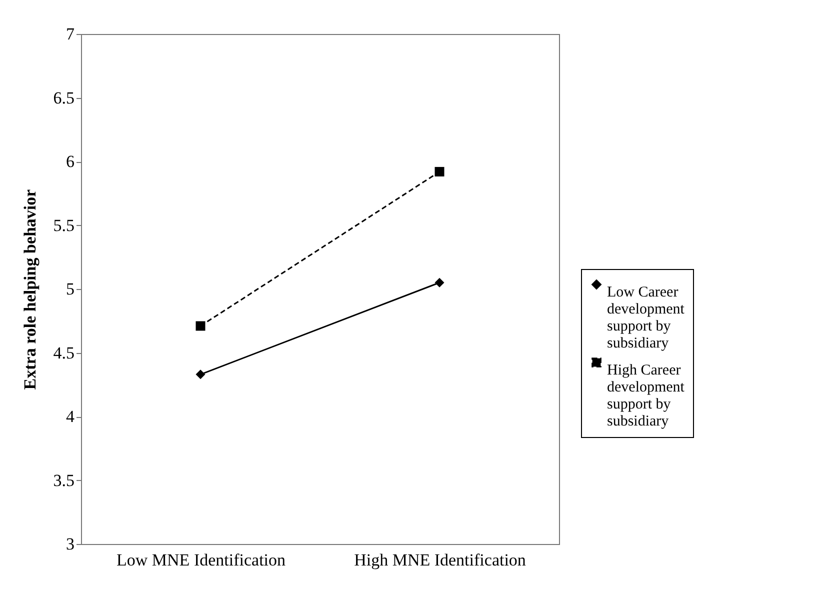 The height and width of the screenshot is (589, 830). I want to click on y-tick-label: 5, so click(70, 289).